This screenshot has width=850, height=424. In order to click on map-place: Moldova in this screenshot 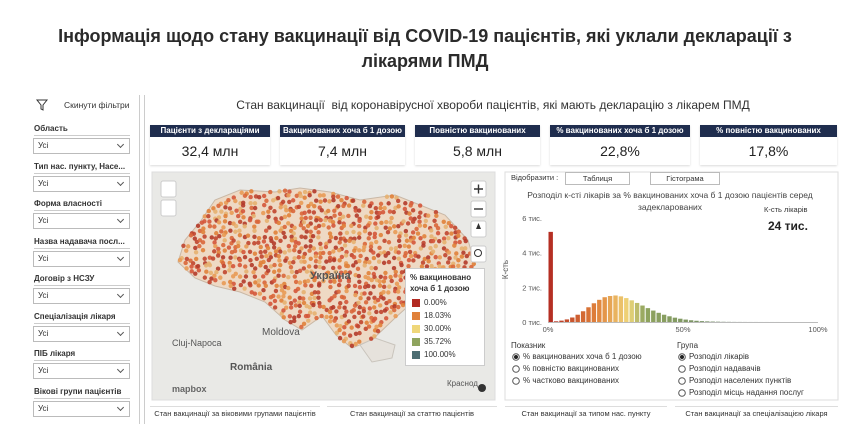, I will do `click(281, 332)`.